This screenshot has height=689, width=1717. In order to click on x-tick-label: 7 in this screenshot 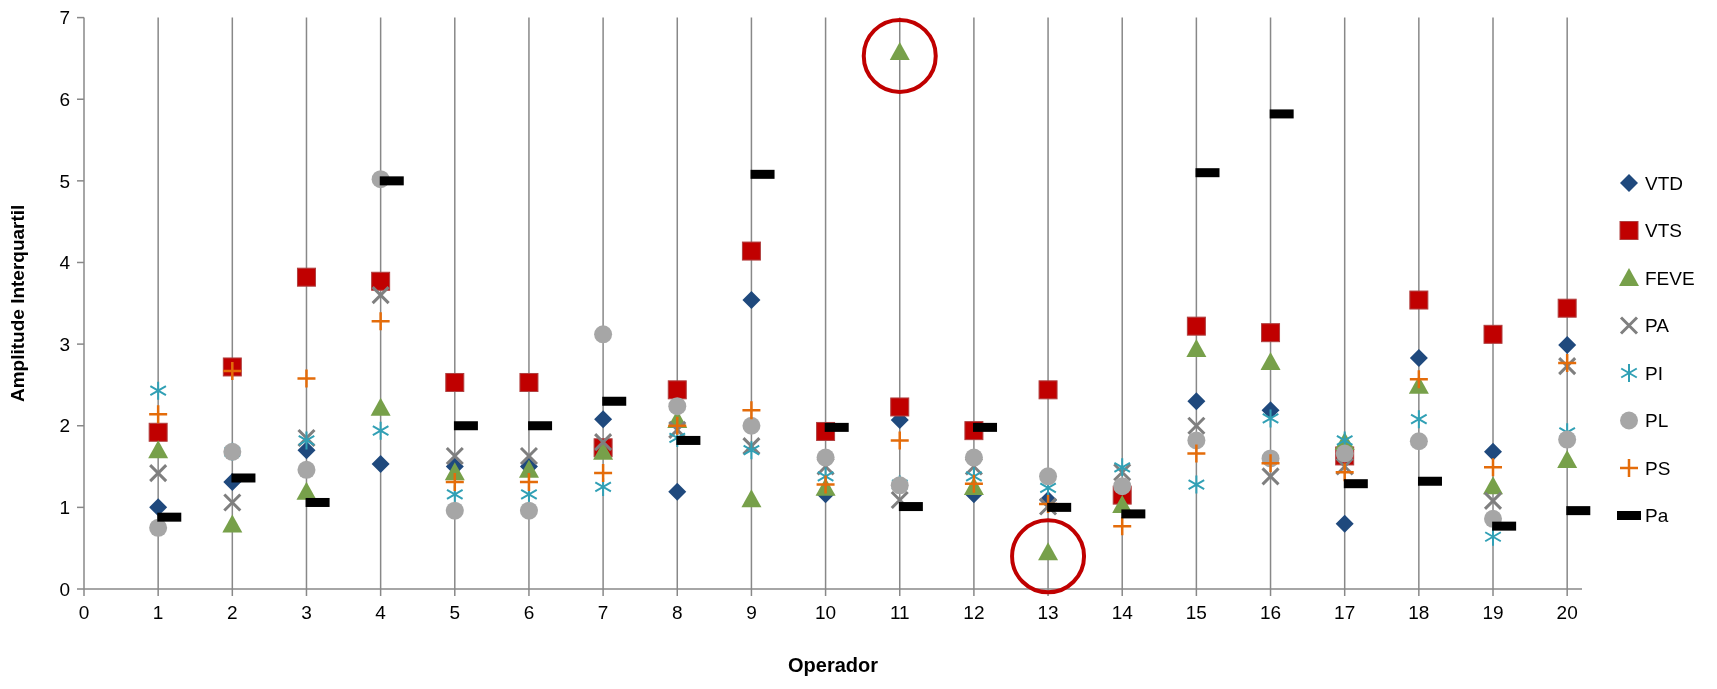, I will do `click(603, 612)`.